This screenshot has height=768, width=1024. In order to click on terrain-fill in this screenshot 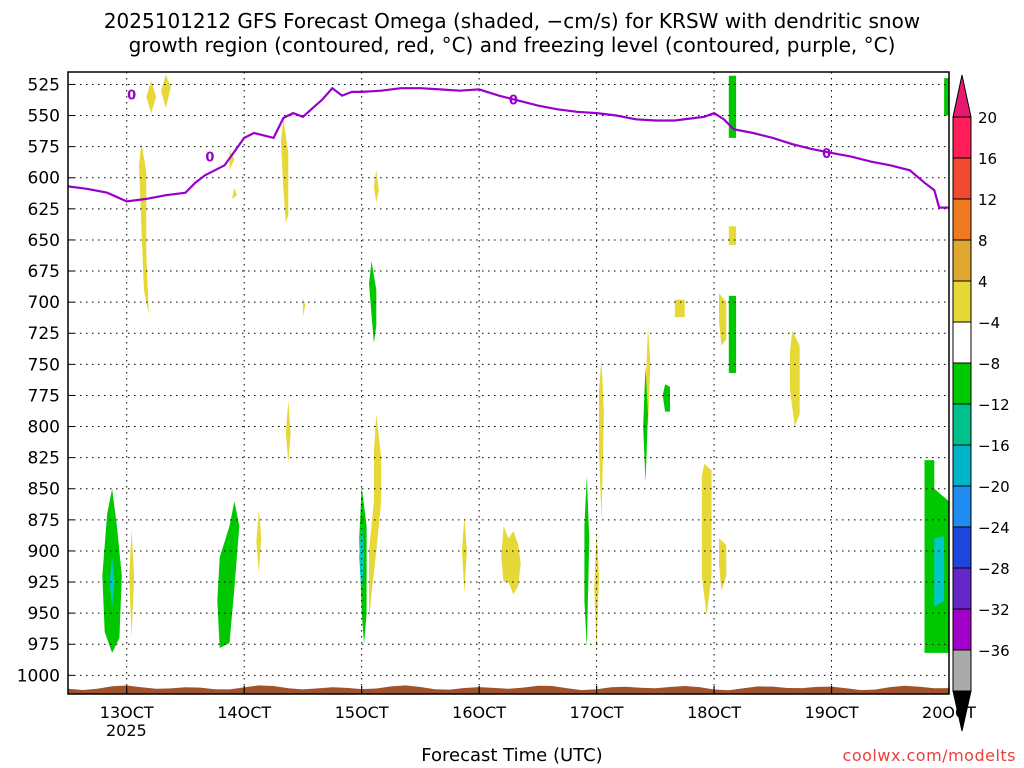, I will do `click(508, 689)`.